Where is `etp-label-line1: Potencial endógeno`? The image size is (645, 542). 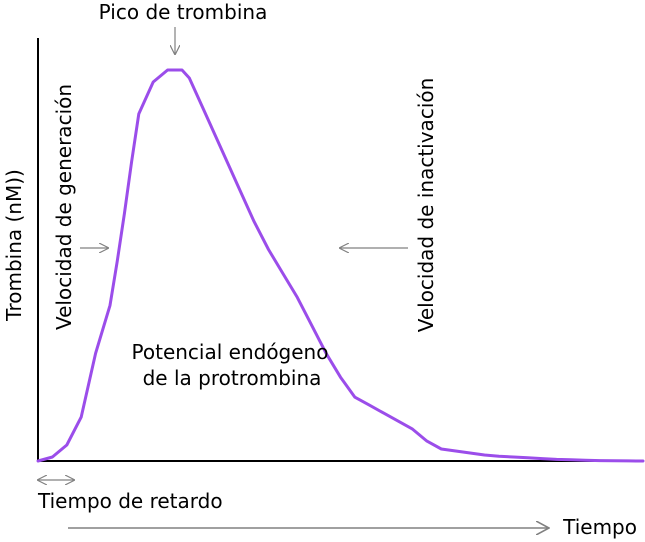 etp-label-line1: Potencial endógeno is located at coordinates (230, 352).